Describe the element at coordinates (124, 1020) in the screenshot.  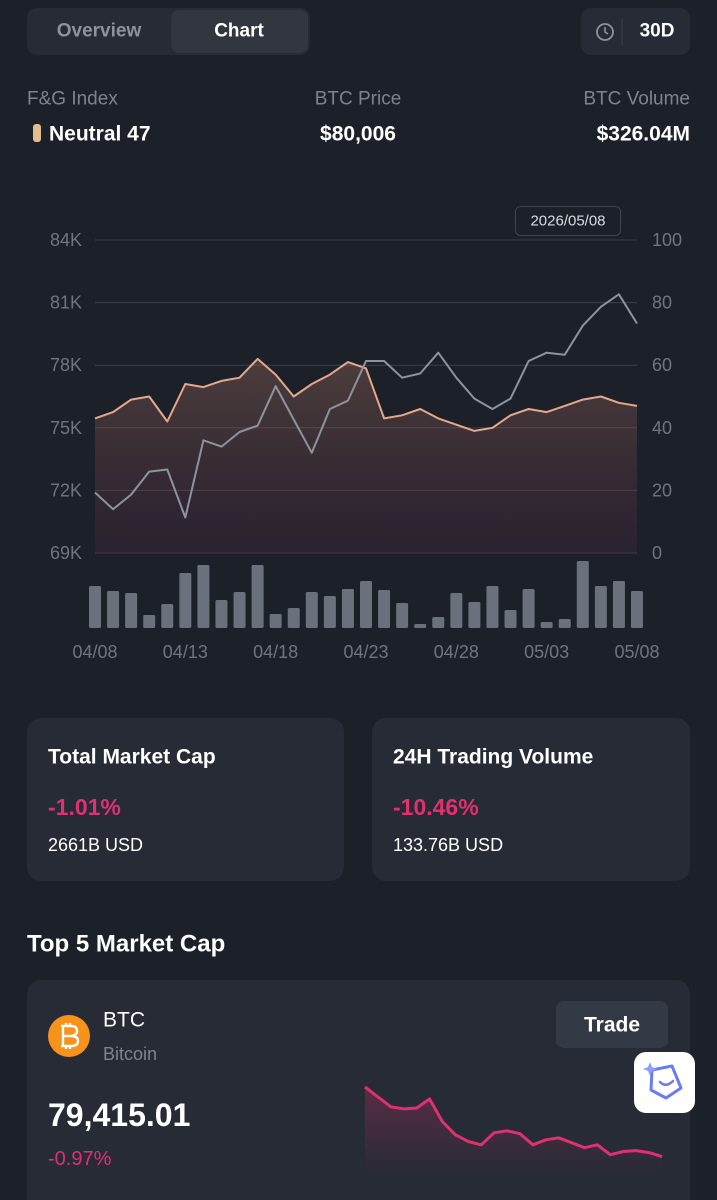
I see `coin-symbol: BTC` at that location.